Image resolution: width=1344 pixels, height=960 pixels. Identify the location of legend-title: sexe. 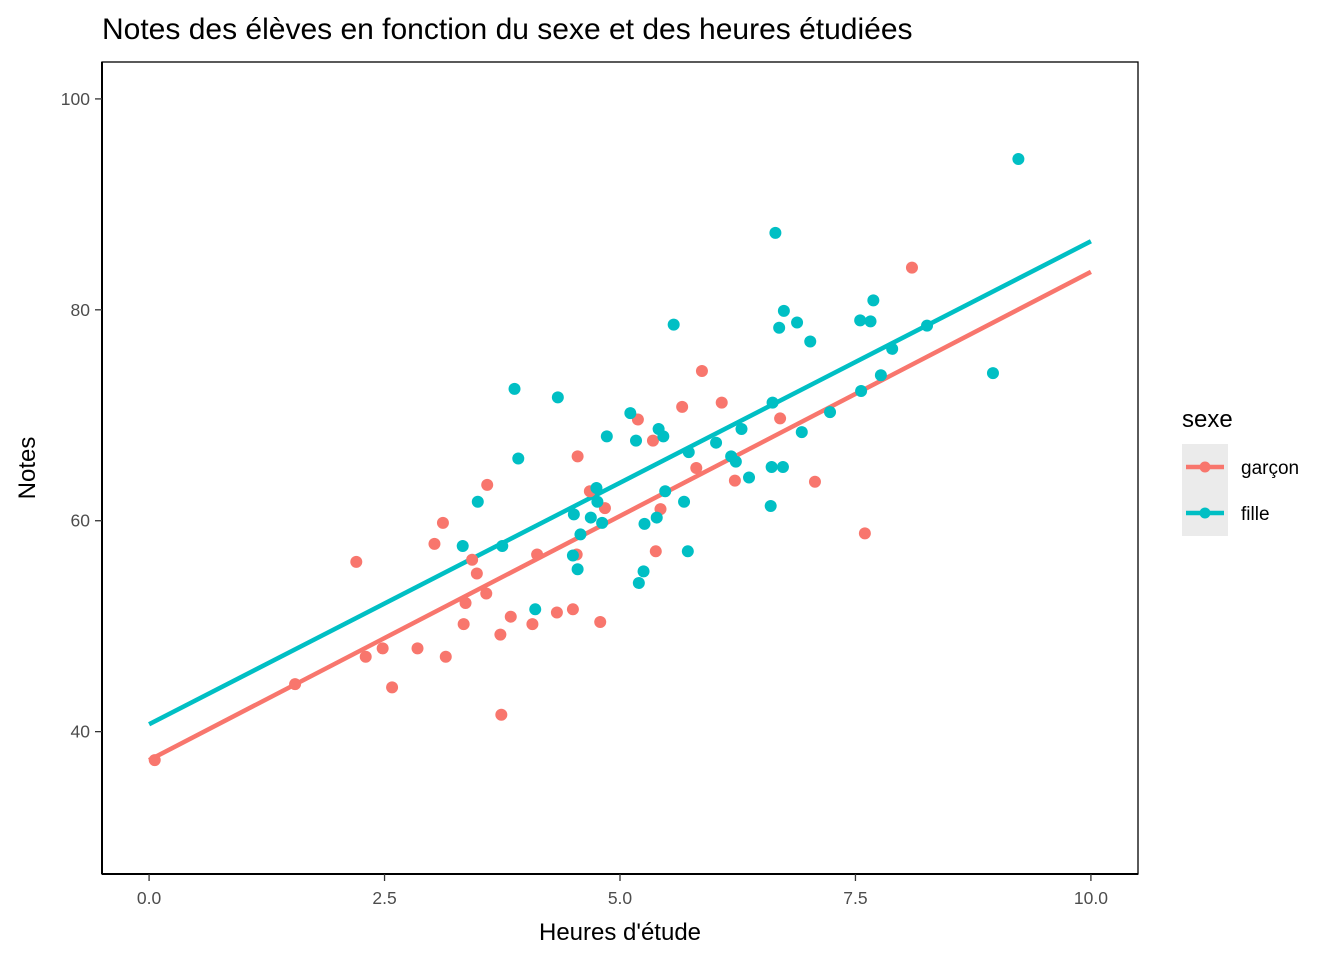
(1207, 419).